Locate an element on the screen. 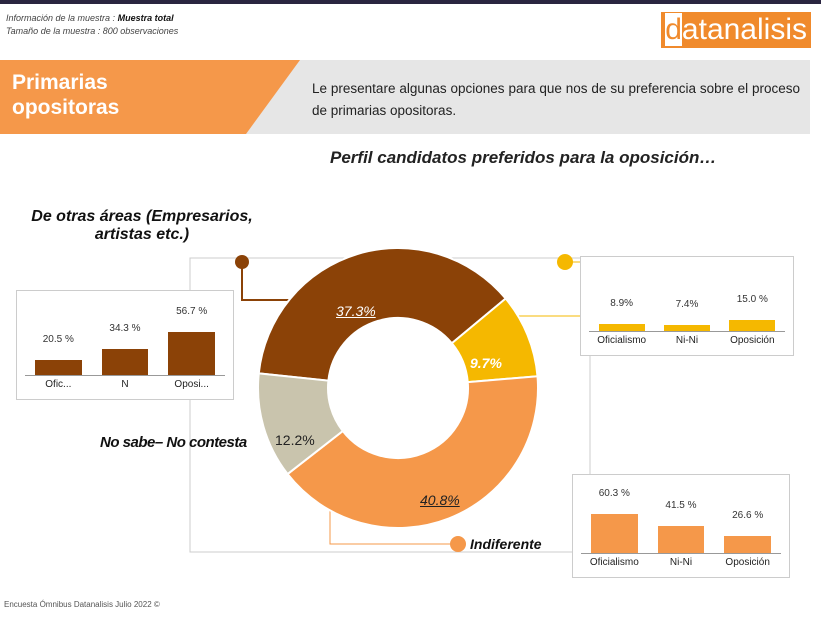 This screenshot has height=619, width=821. bar-value-label: 15.0 % is located at coordinates (752, 299).